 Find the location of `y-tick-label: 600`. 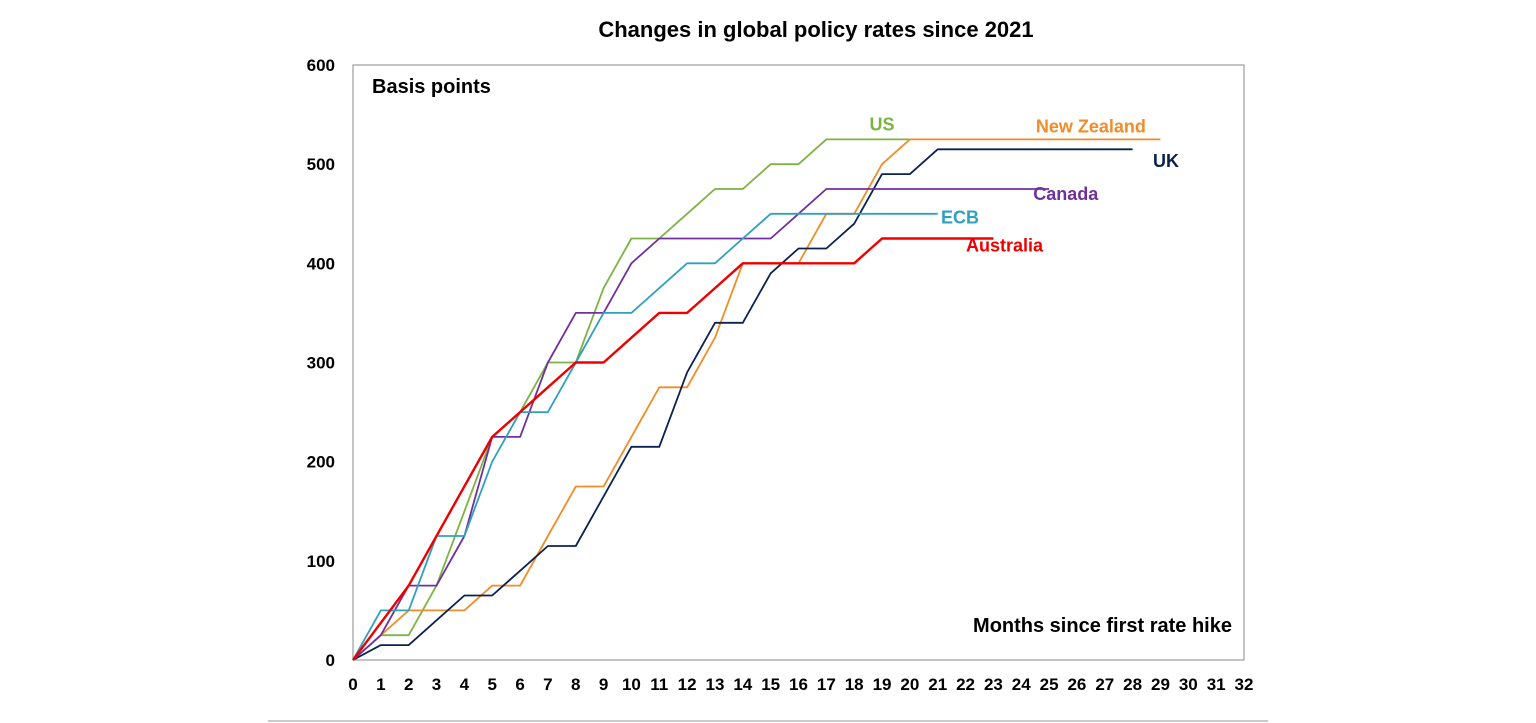

y-tick-label: 600 is located at coordinates (321, 65).